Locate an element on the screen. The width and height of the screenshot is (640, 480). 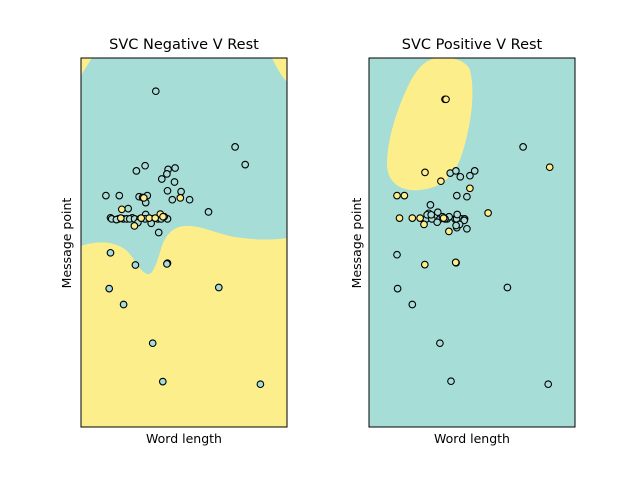
region-class-ellipse is located at coordinates (430, 124).